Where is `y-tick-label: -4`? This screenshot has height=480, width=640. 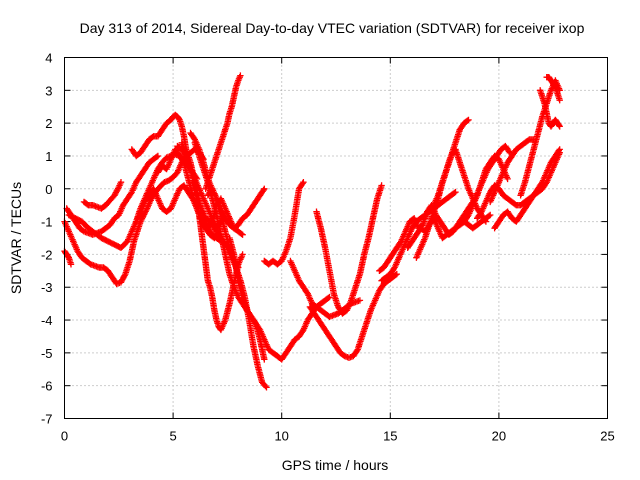
y-tick-label: -4 is located at coordinates (47, 320).